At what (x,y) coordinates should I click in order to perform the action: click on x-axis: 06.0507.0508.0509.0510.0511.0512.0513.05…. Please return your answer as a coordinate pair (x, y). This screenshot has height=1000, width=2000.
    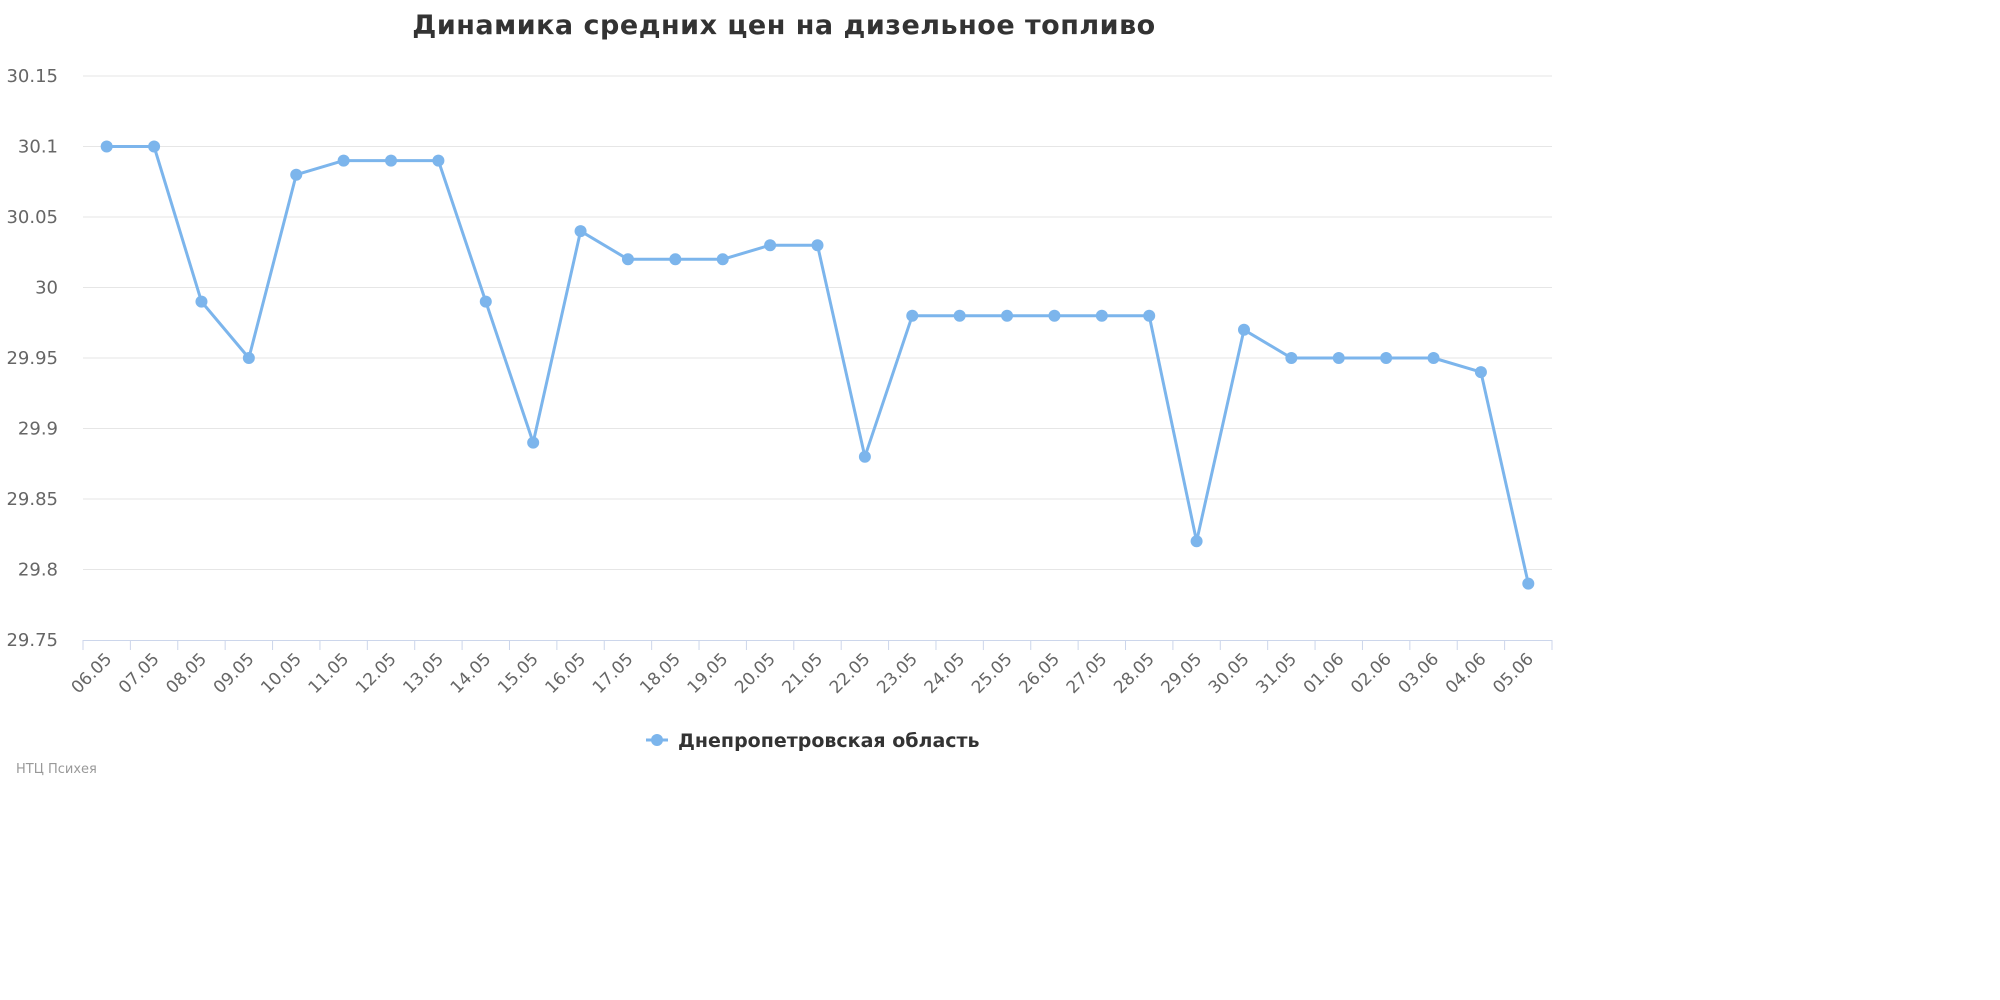
    Looking at the image, I should click on (810, 669).